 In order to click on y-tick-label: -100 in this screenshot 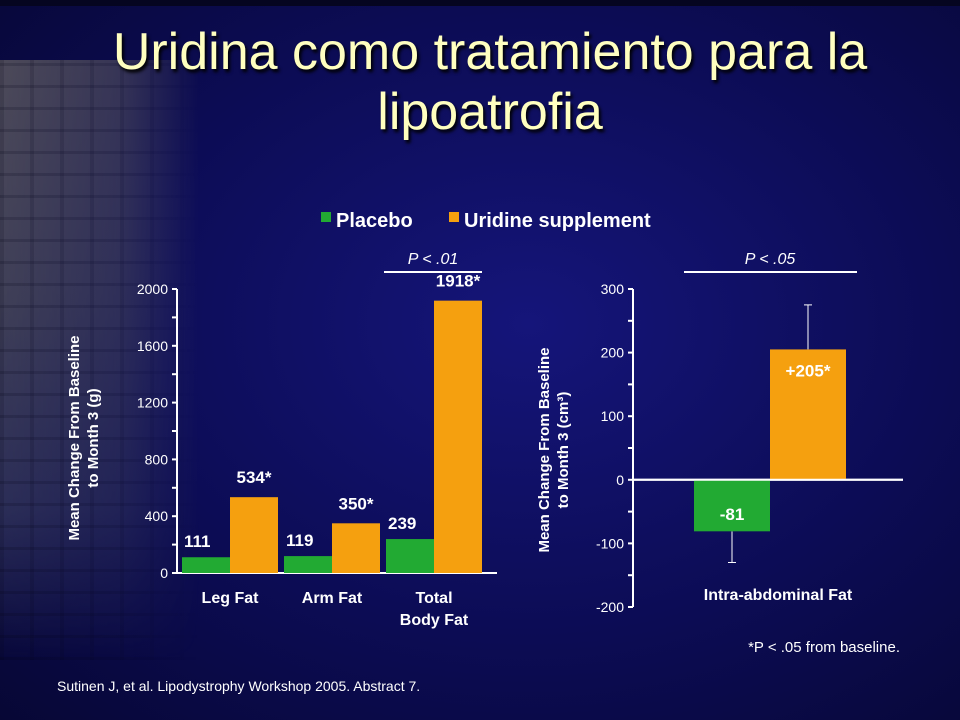, I will do `click(610, 543)`.